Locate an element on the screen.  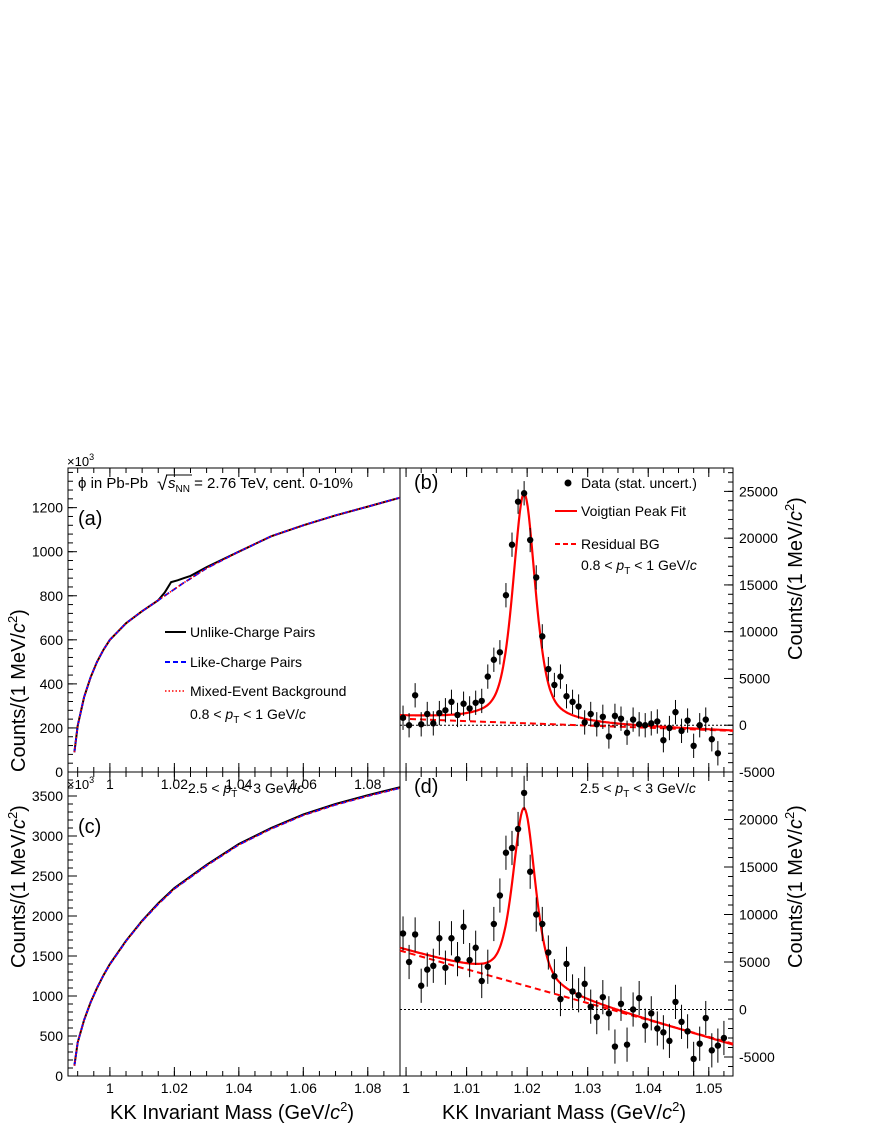
ylabel-right-top: Counts/(1 MeV/c2) is located at coordinates (794, 578).